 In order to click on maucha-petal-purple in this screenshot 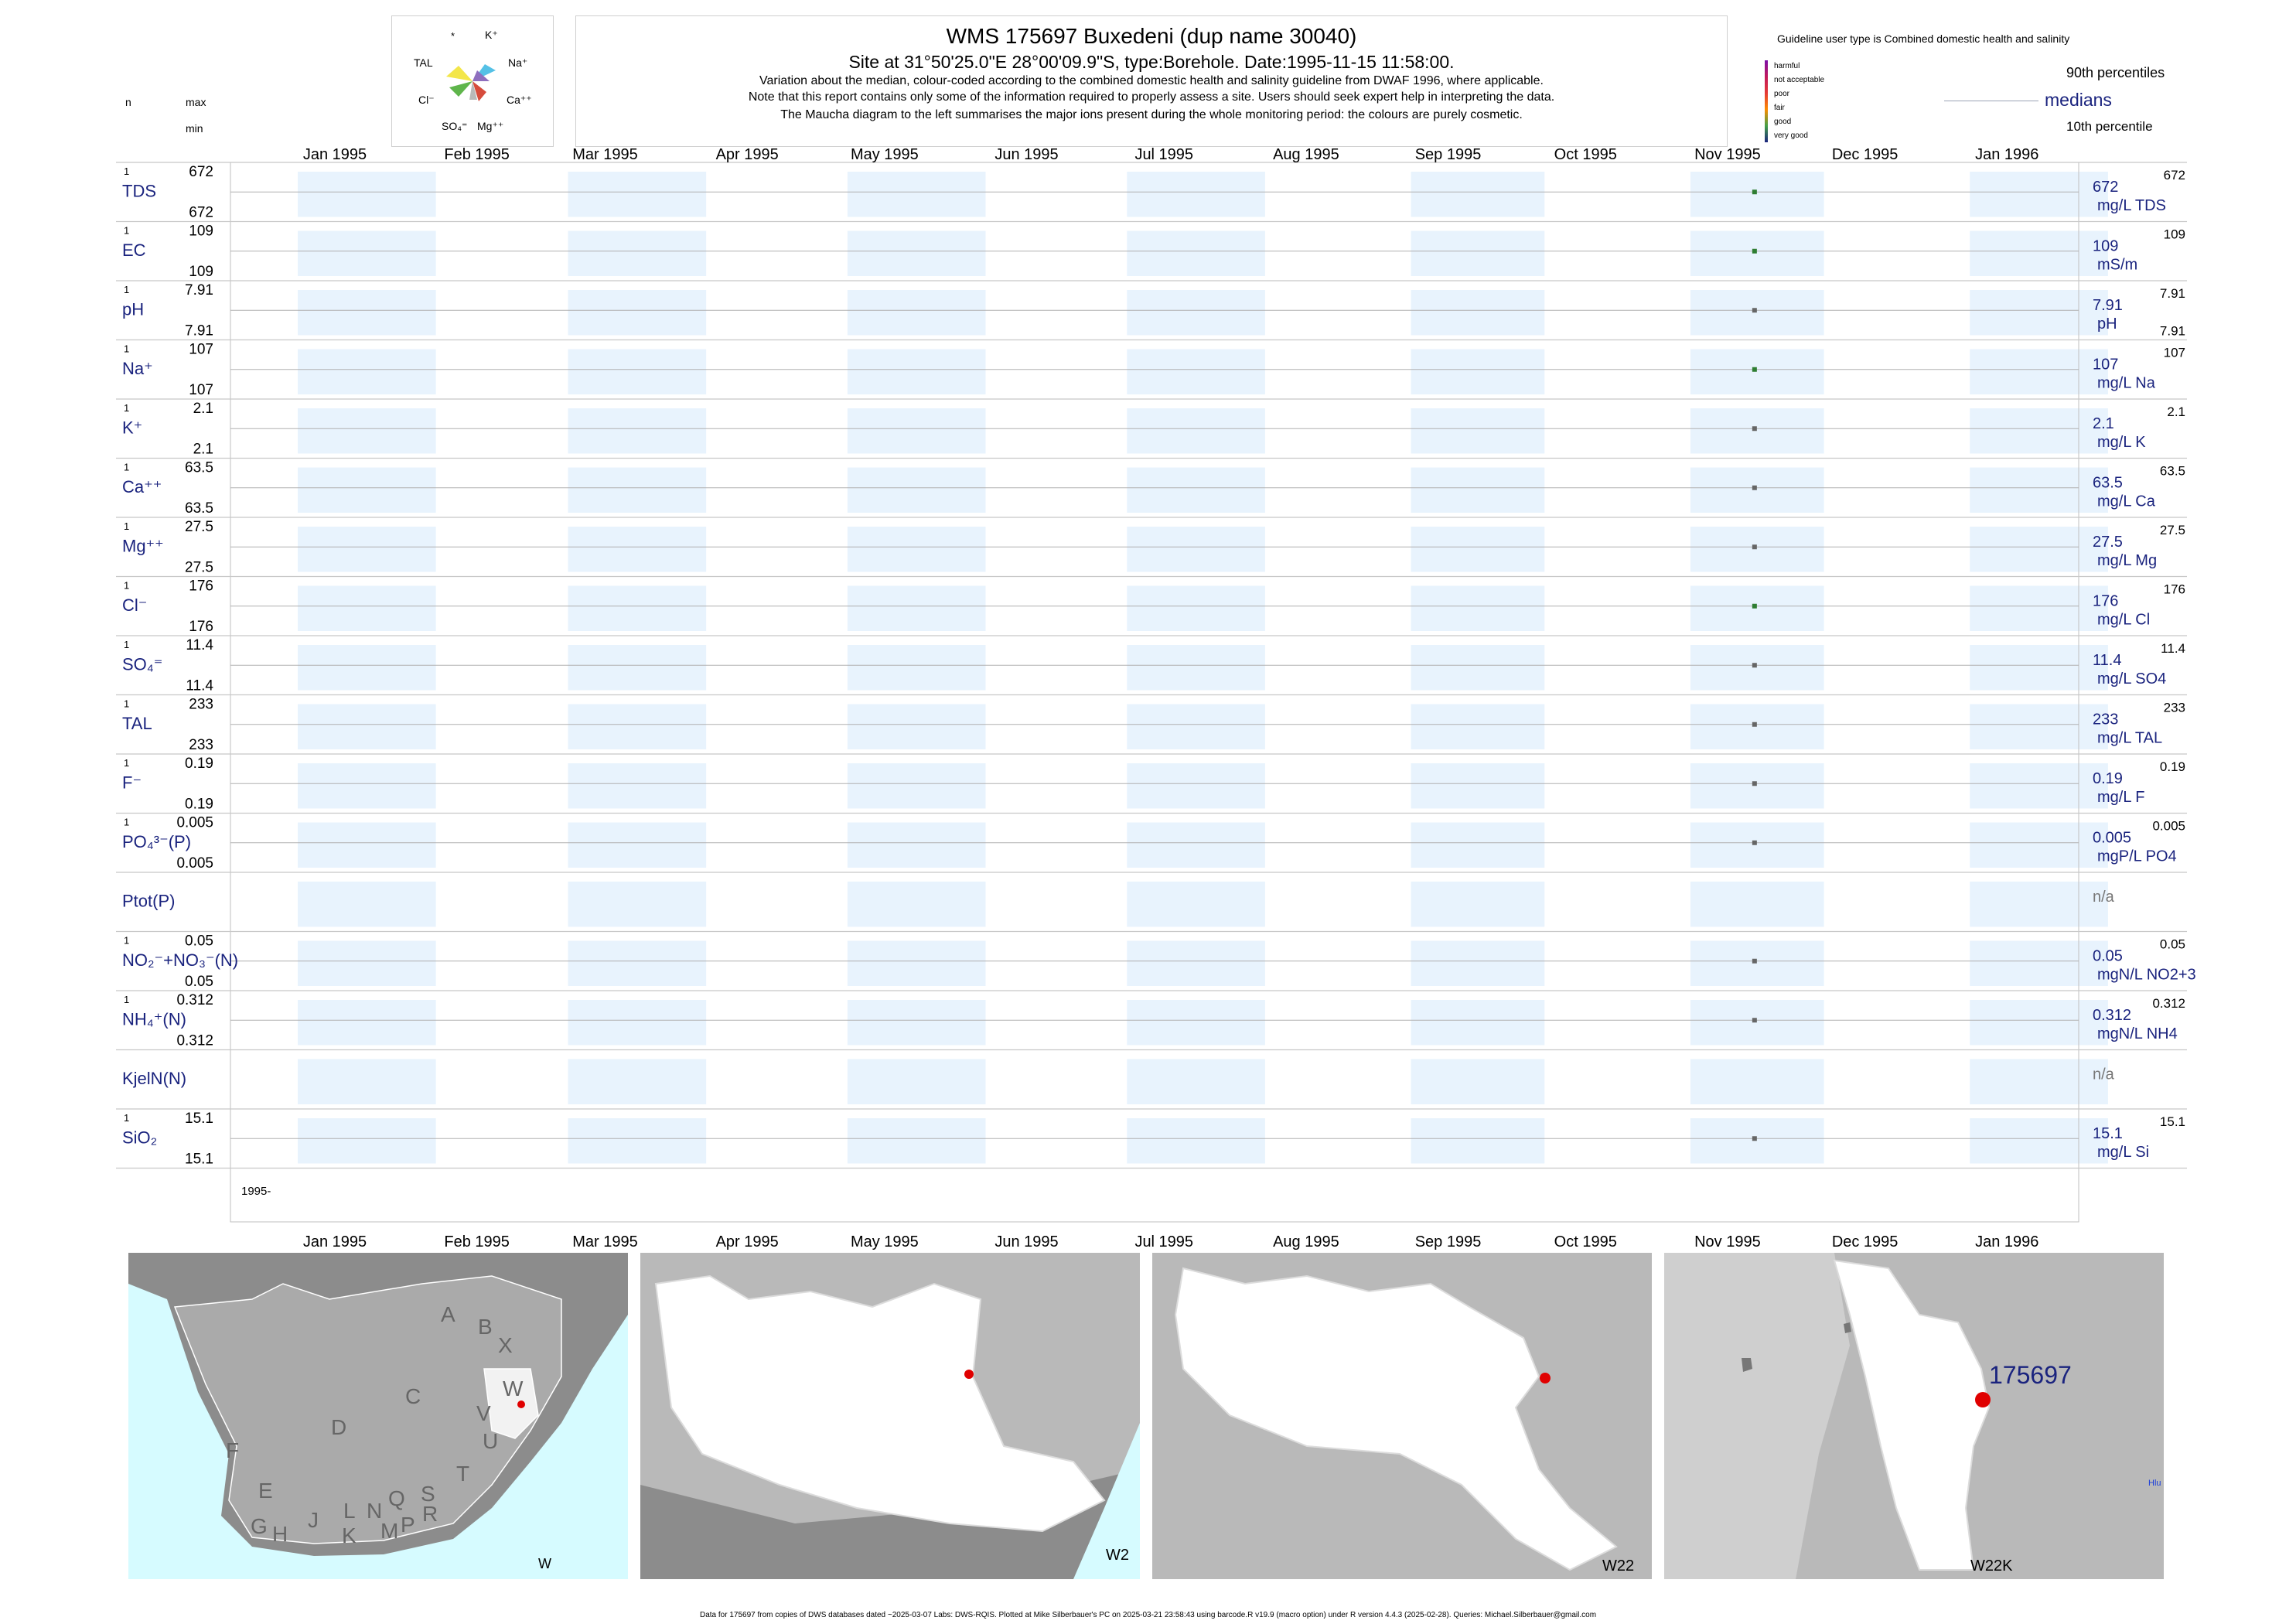, I will do `click(481, 75)`.